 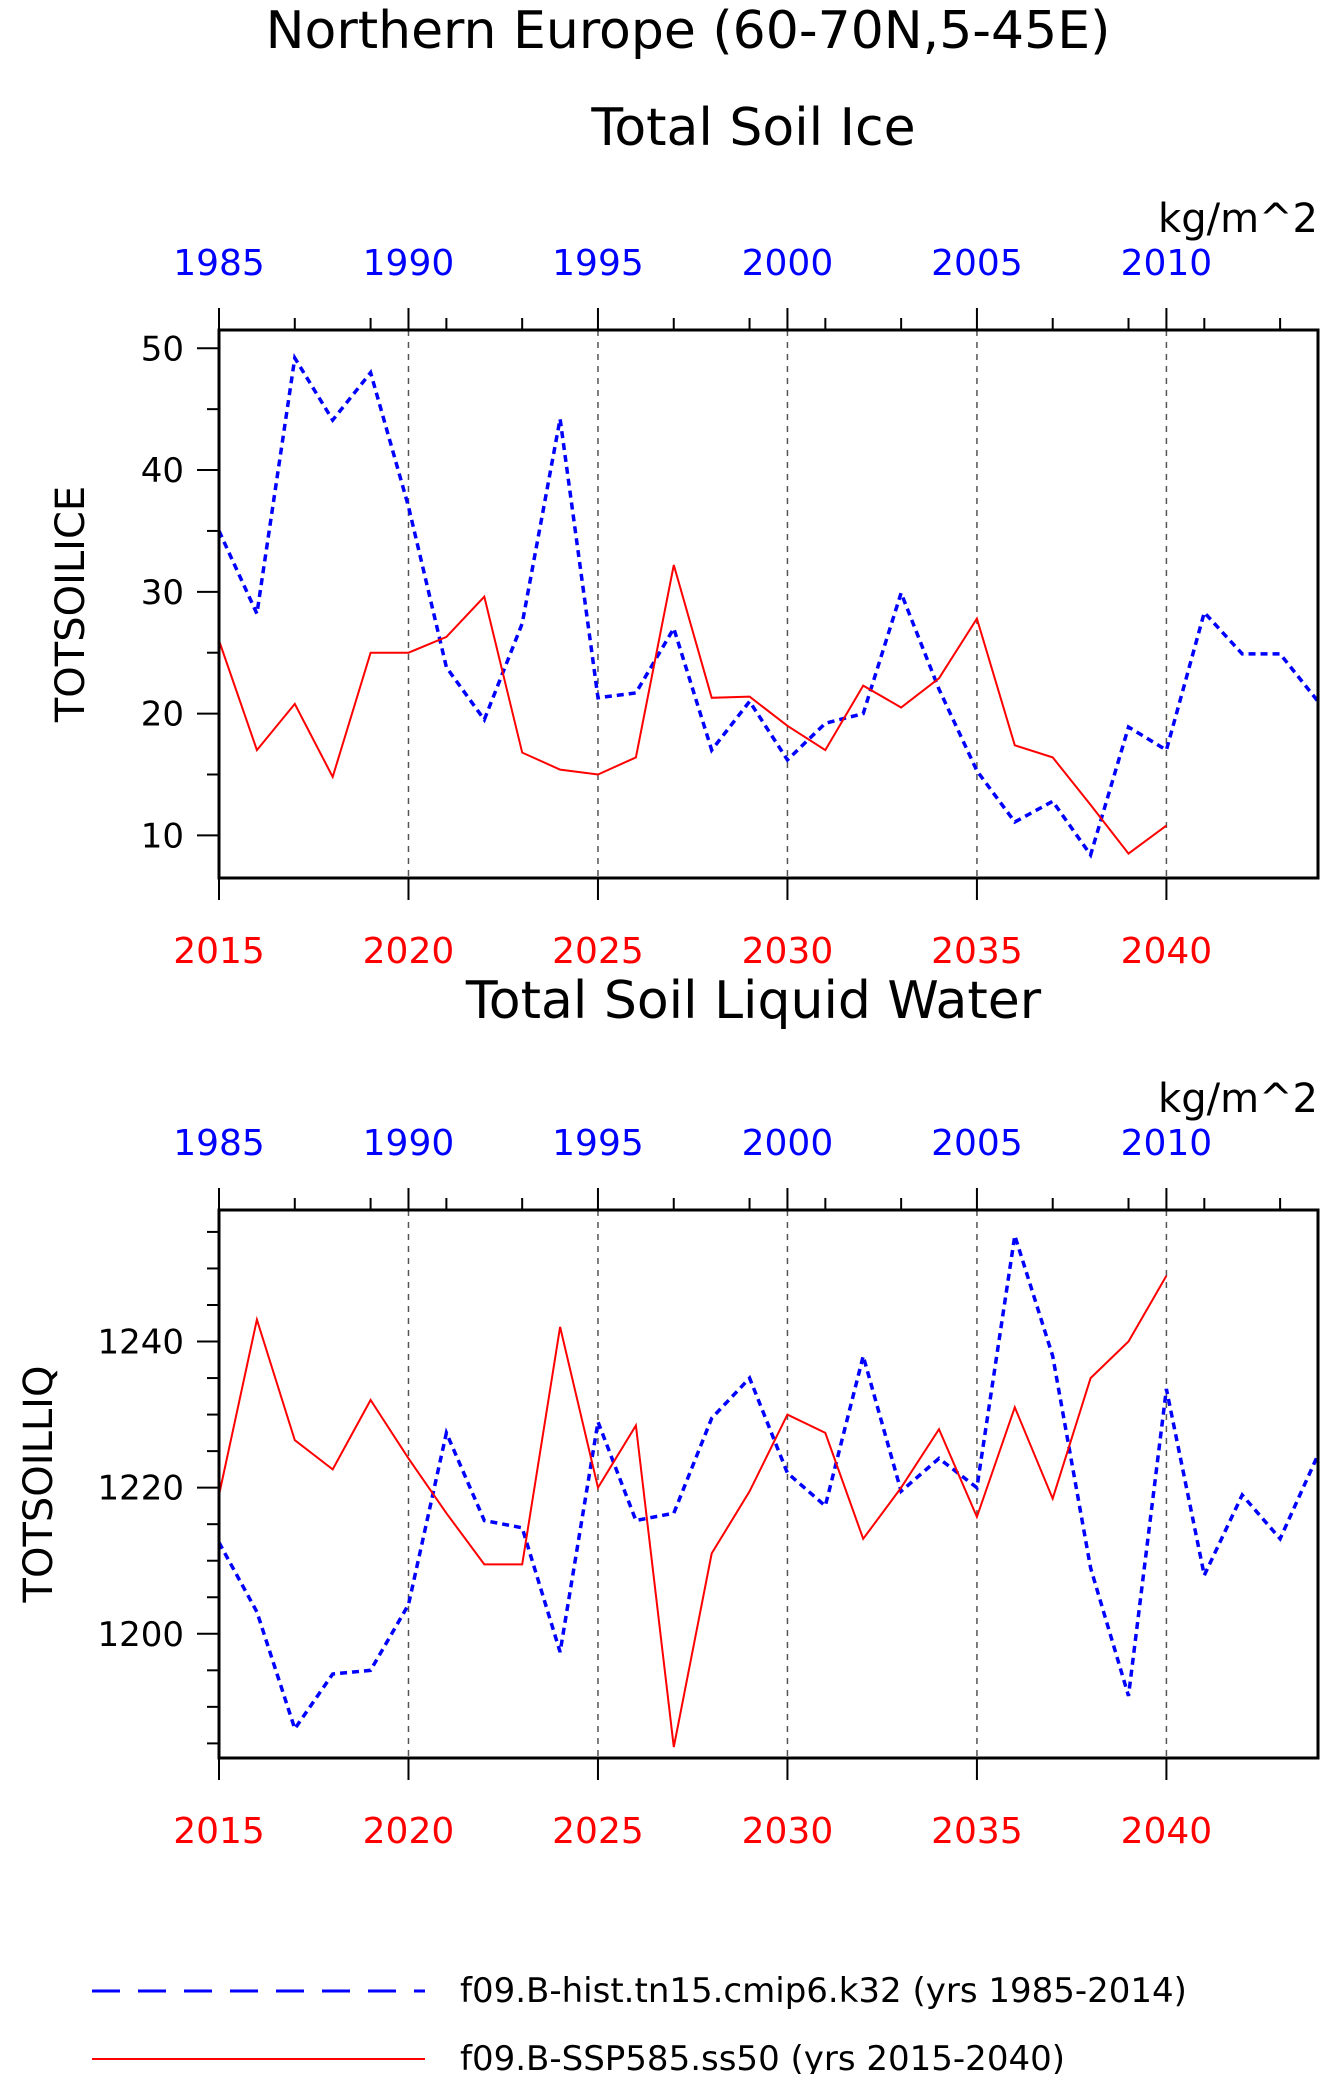 What do you see at coordinates (762, 2056) in the screenshot?
I see `legend-label-ssp: f09.B-SSP585.ss50 (yrs 2015-2040)` at bounding box center [762, 2056].